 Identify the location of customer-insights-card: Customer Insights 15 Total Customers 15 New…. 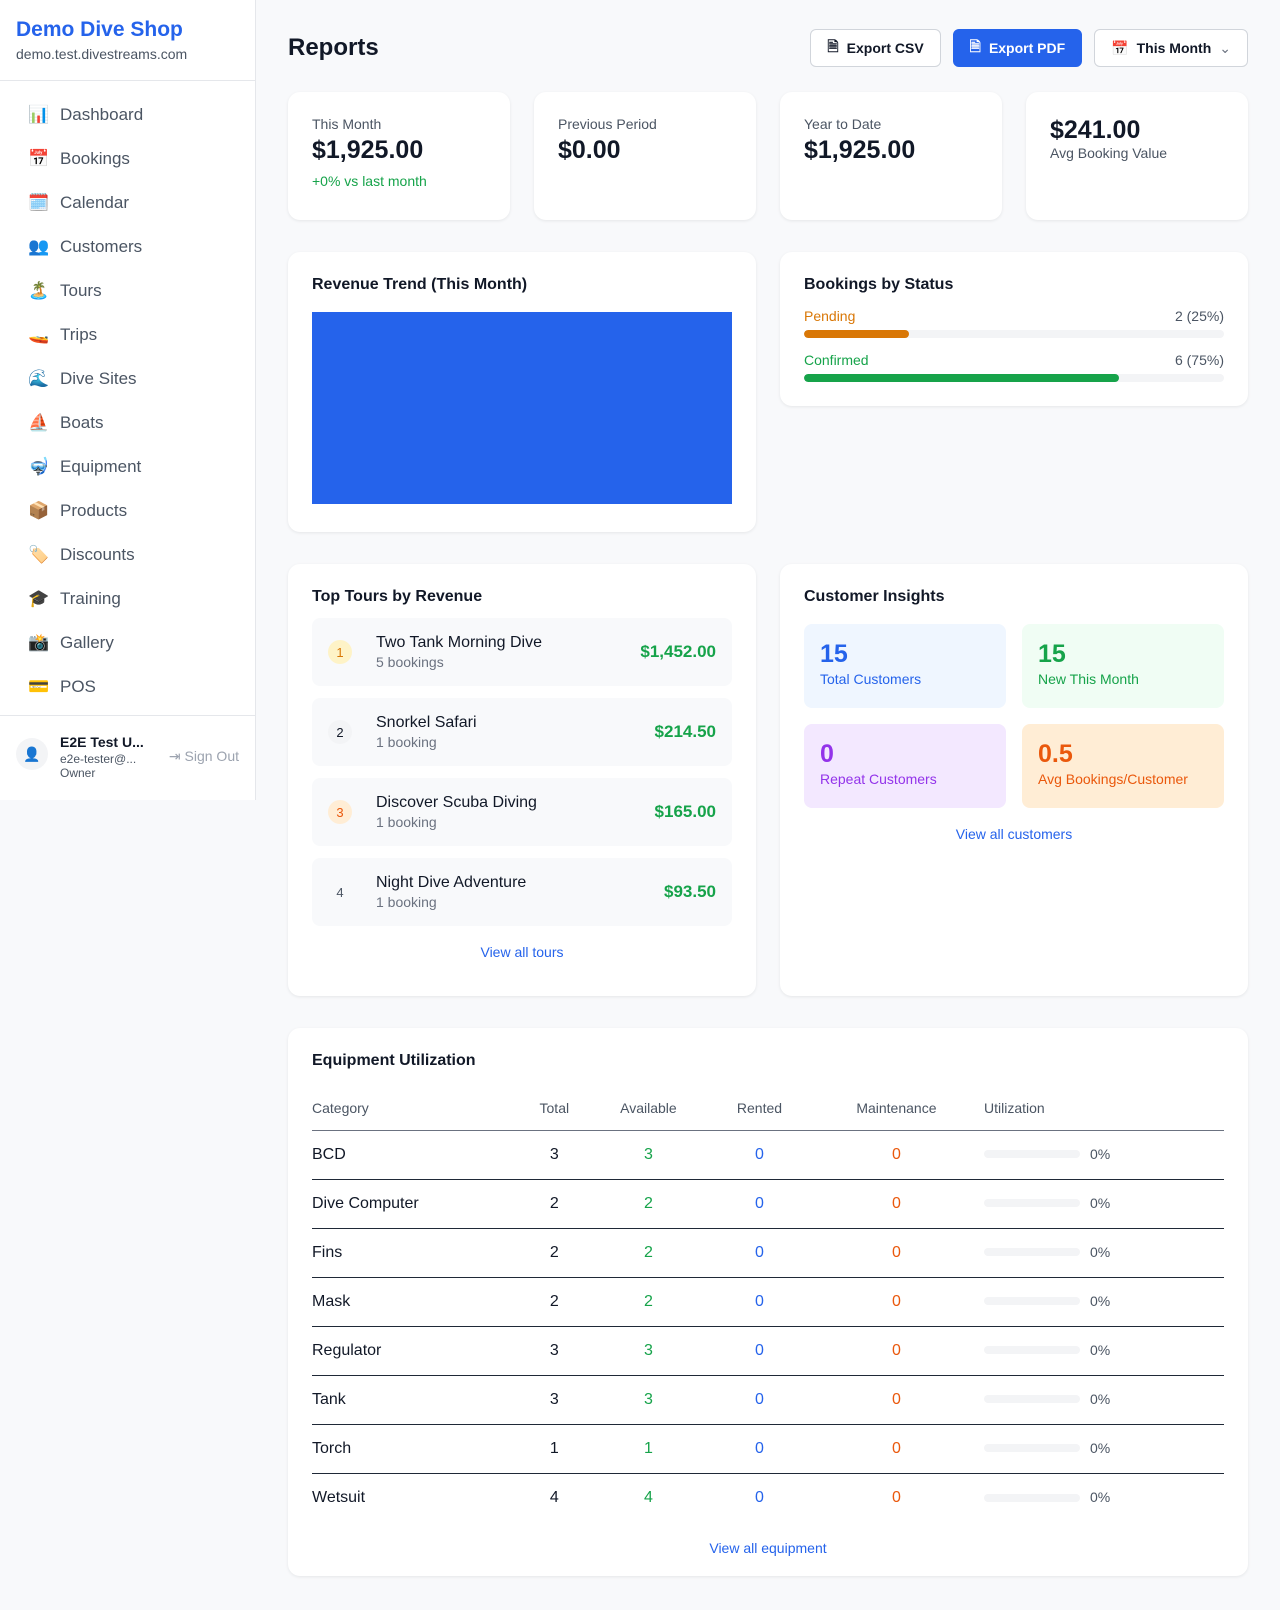
(1014, 780).